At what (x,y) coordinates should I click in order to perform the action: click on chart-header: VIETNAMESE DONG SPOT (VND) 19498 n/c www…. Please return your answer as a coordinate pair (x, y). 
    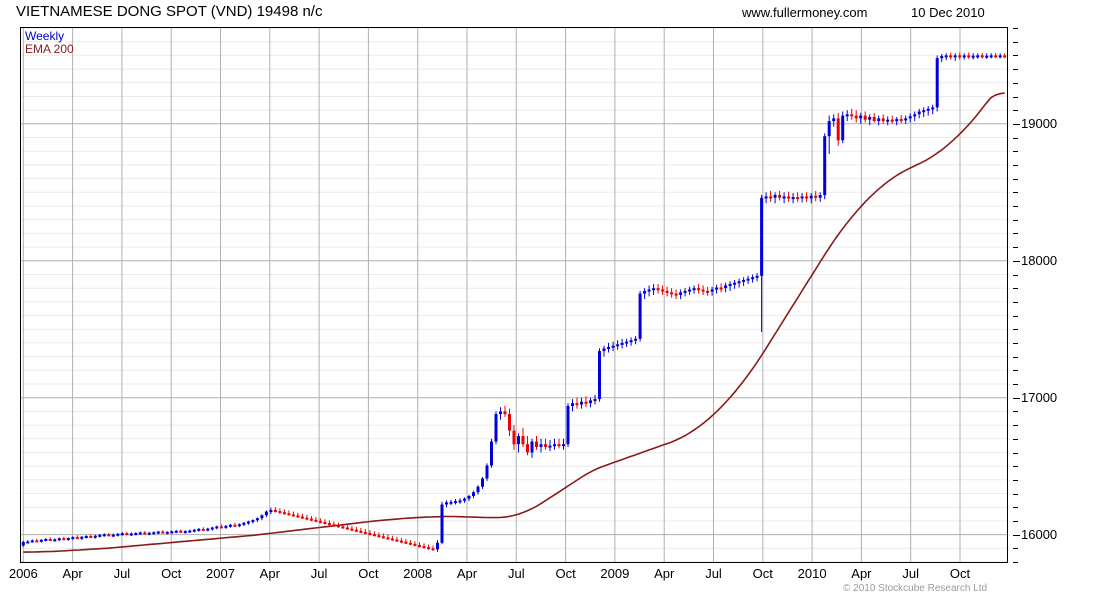
    Looking at the image, I should click on (550, 13).